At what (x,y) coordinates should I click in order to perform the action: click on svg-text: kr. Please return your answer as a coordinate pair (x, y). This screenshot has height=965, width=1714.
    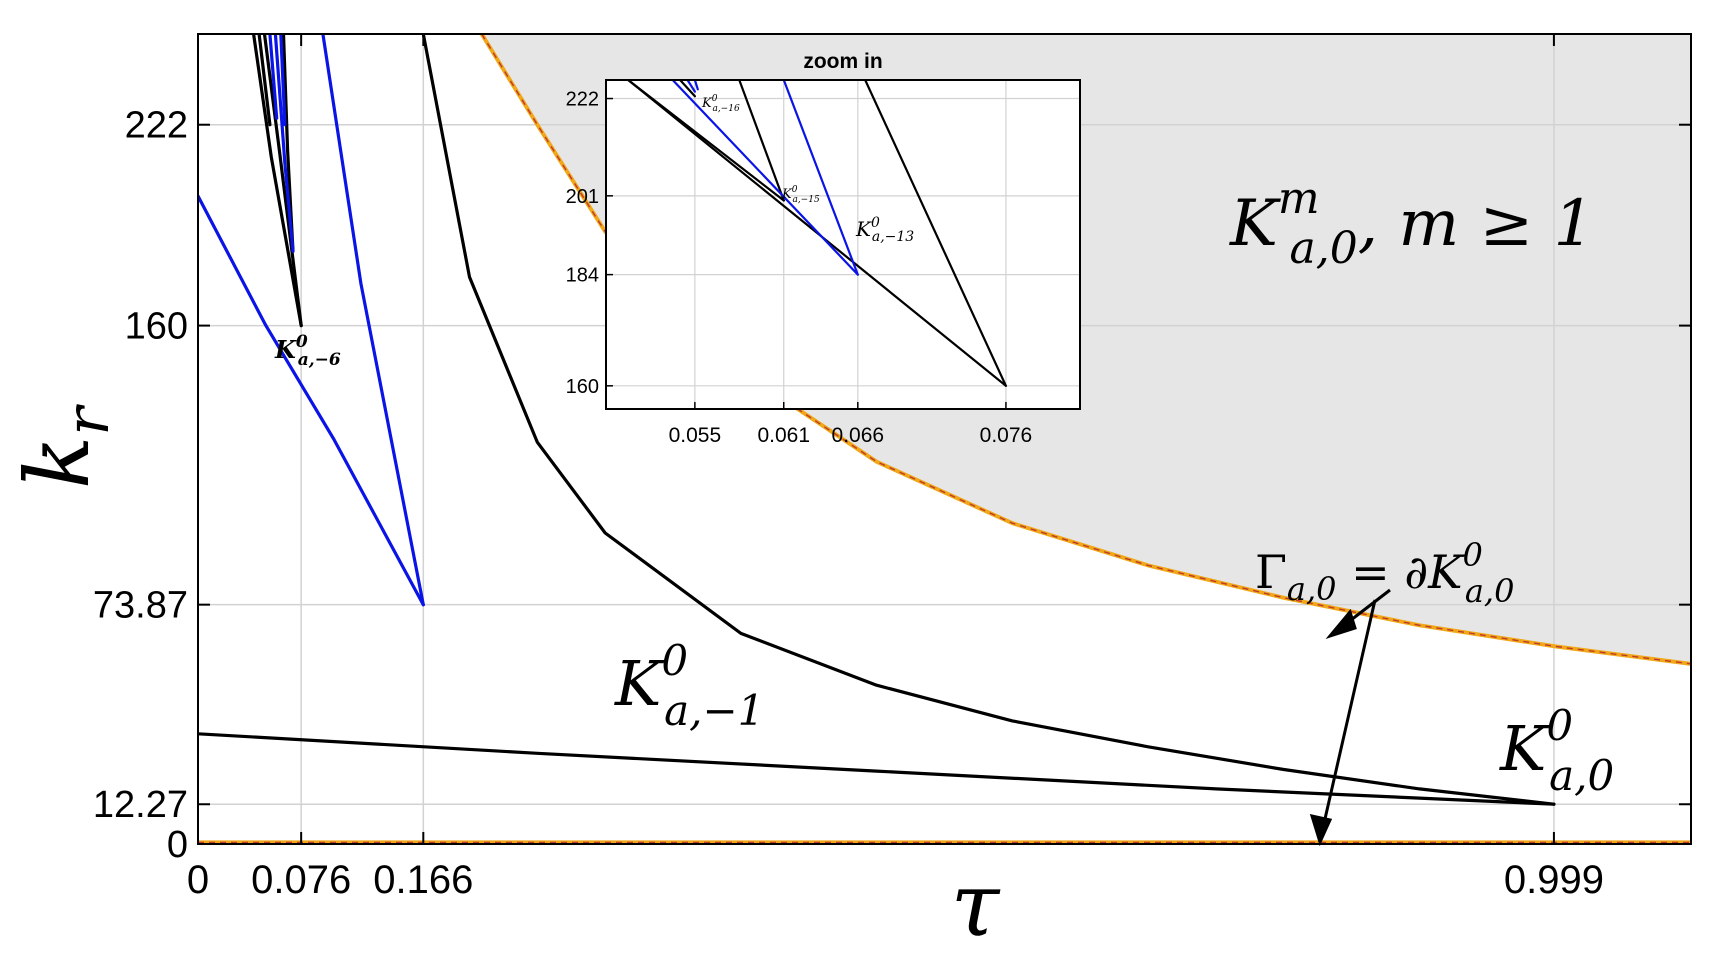
    Looking at the image, I should click on (64, 446).